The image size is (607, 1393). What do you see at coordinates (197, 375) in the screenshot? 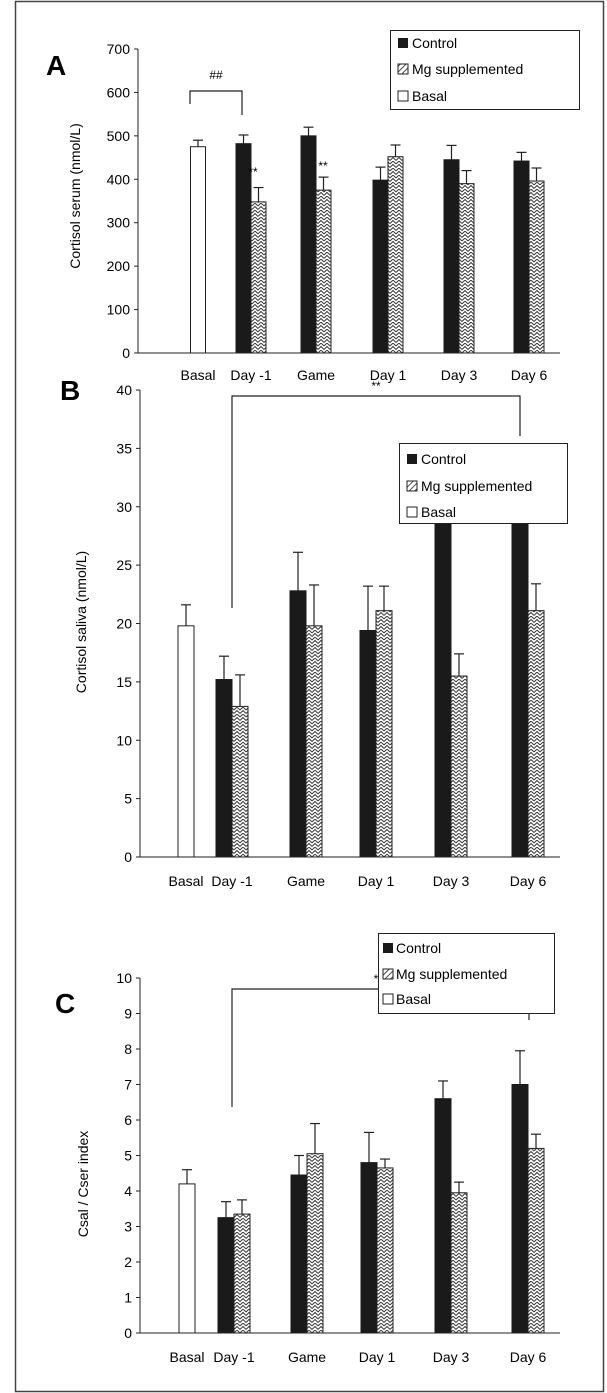
I see `x-tick-label: Basal` at bounding box center [197, 375].